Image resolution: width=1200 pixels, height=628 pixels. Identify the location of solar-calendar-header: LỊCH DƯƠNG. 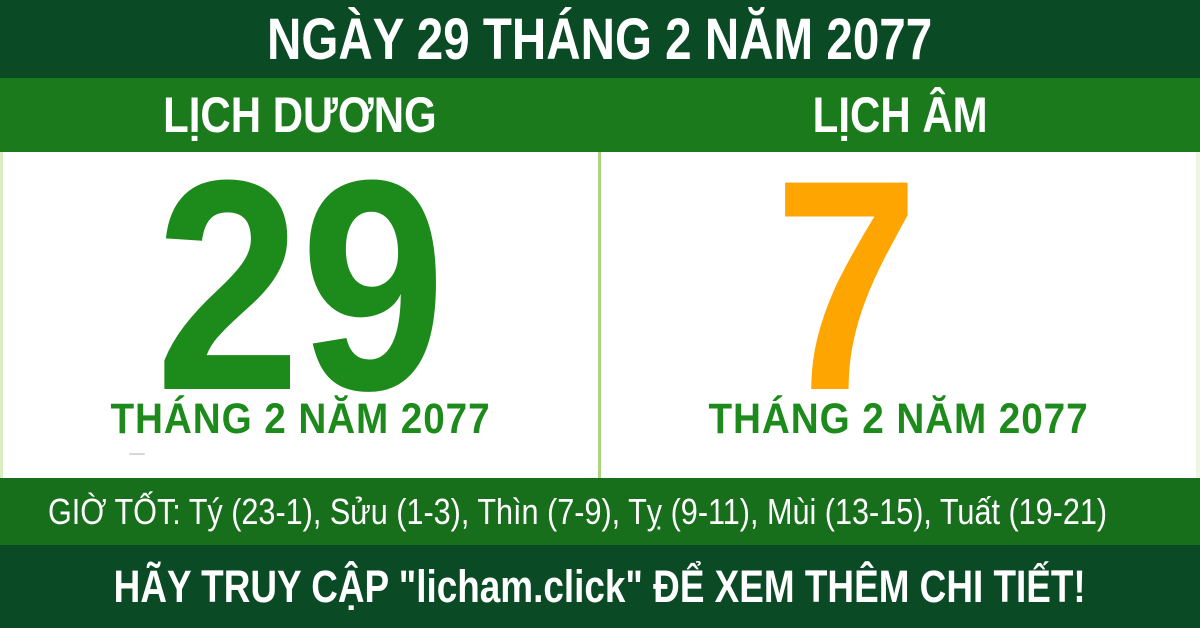
(300, 115).